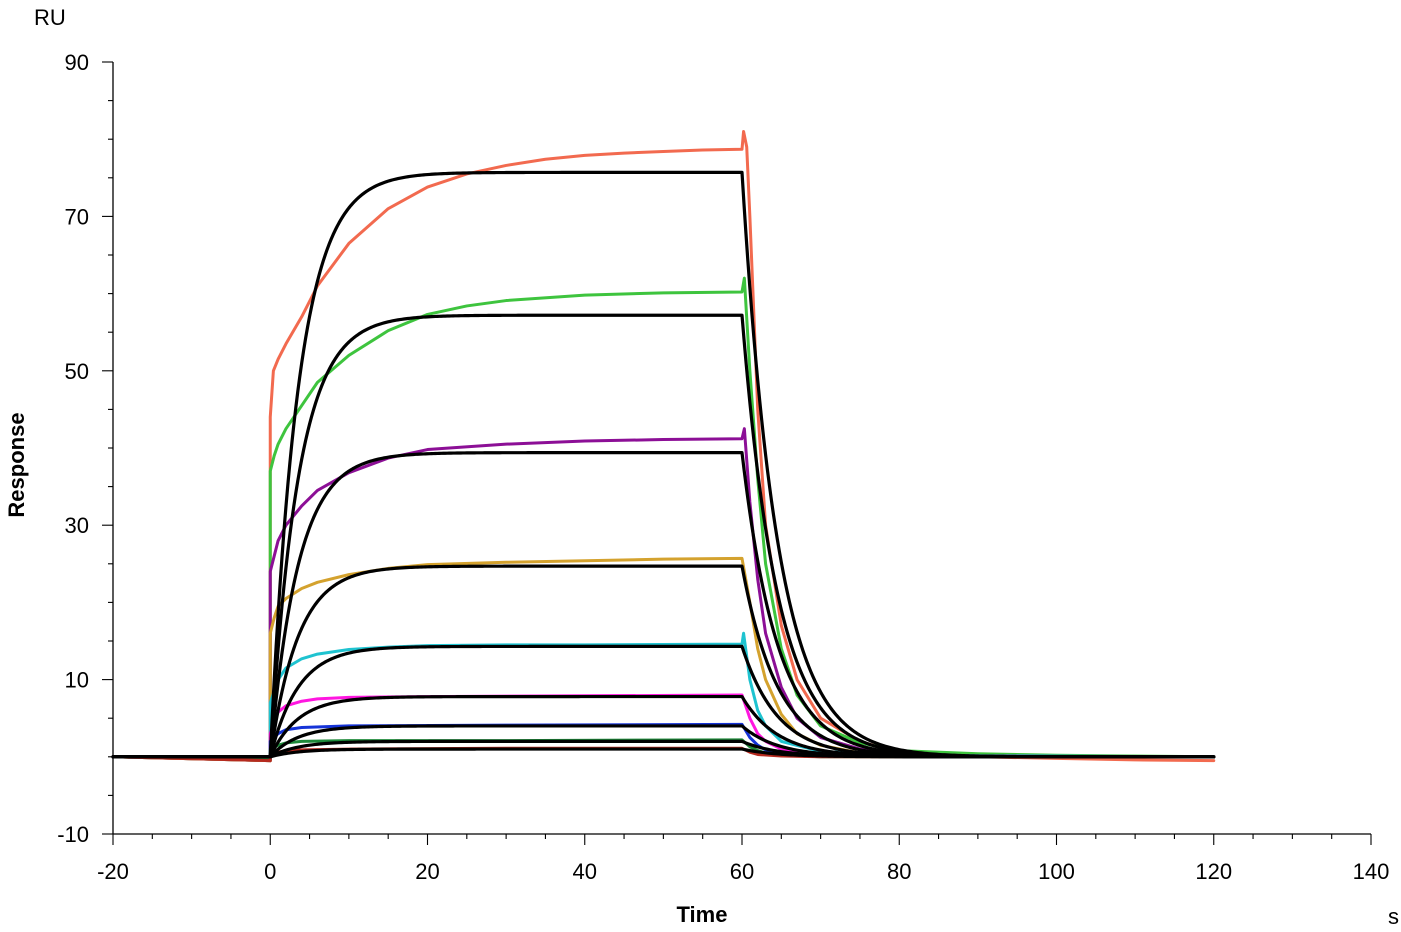 Image resolution: width=1401 pixels, height=932 pixels. Describe the element at coordinates (77, 62) in the screenshot. I see `y-tick-label: 90` at that location.